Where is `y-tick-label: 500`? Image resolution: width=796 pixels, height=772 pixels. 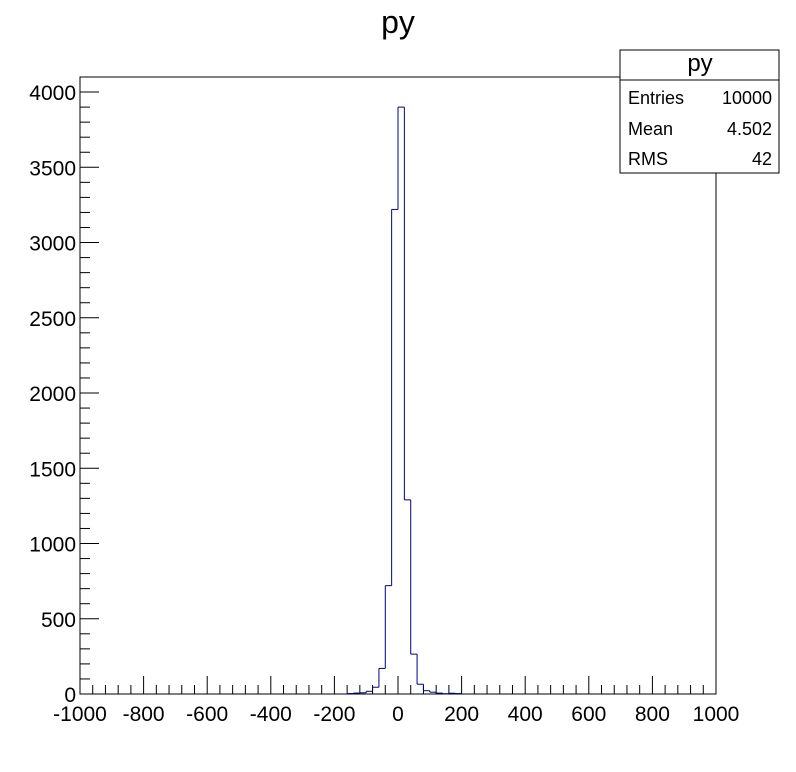
y-tick-label: 500 is located at coordinates (58, 620).